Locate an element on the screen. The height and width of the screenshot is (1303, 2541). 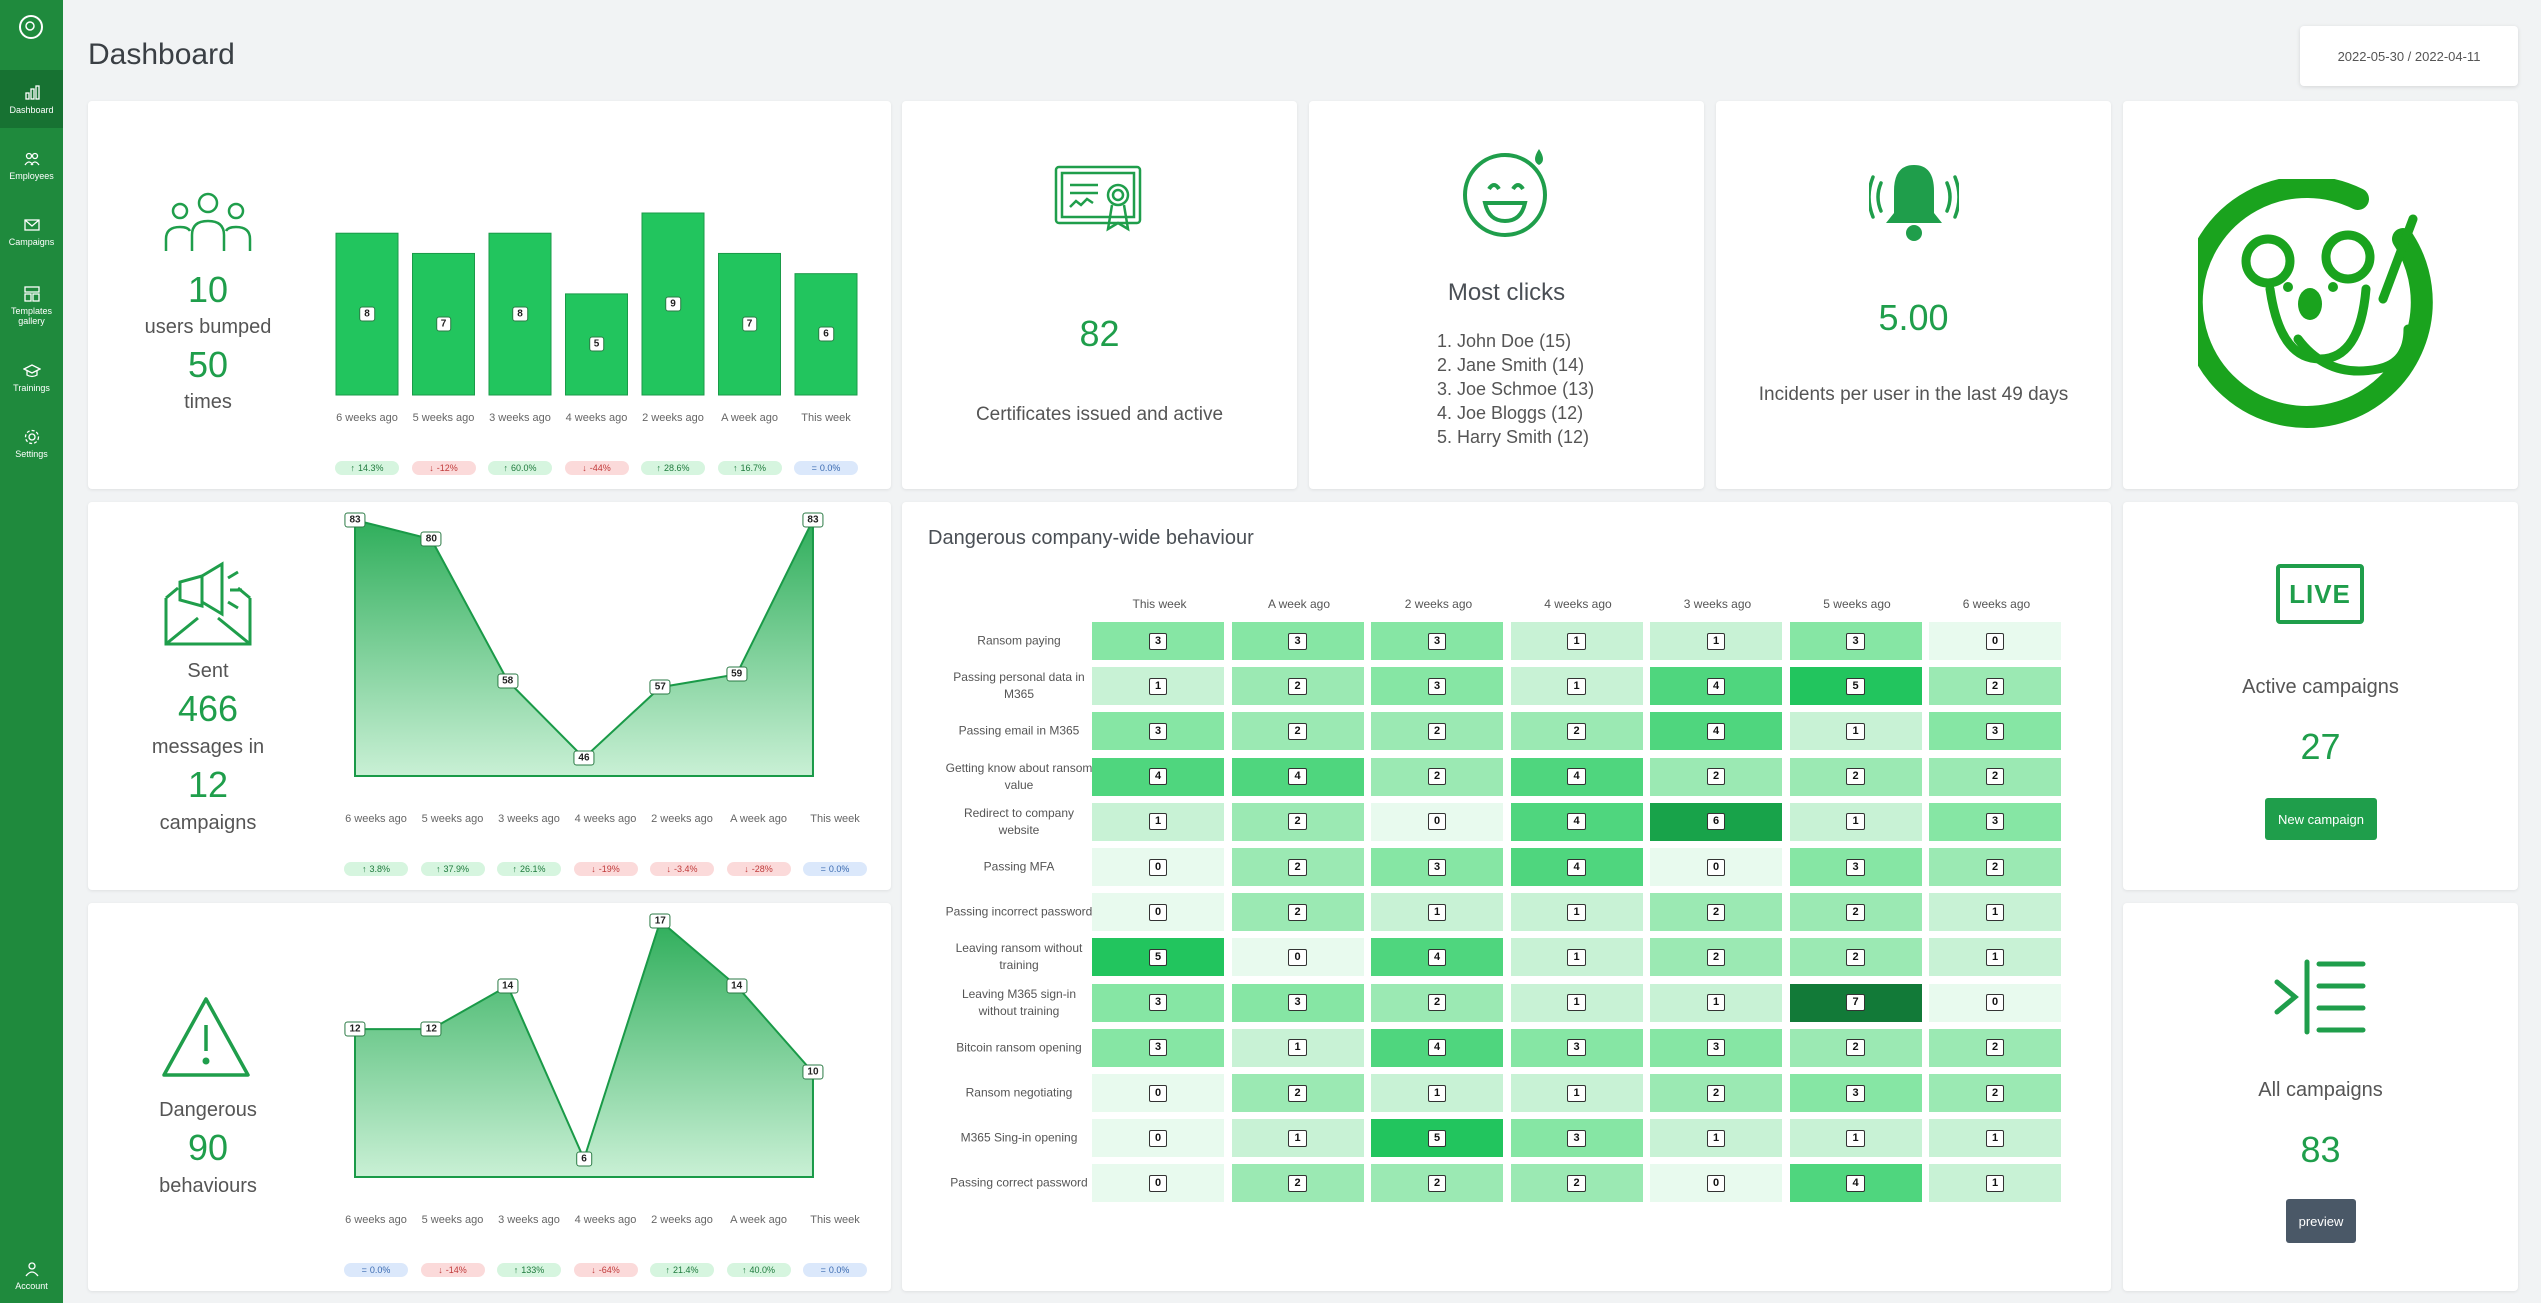
app-logo-icon is located at coordinates (31, 27).